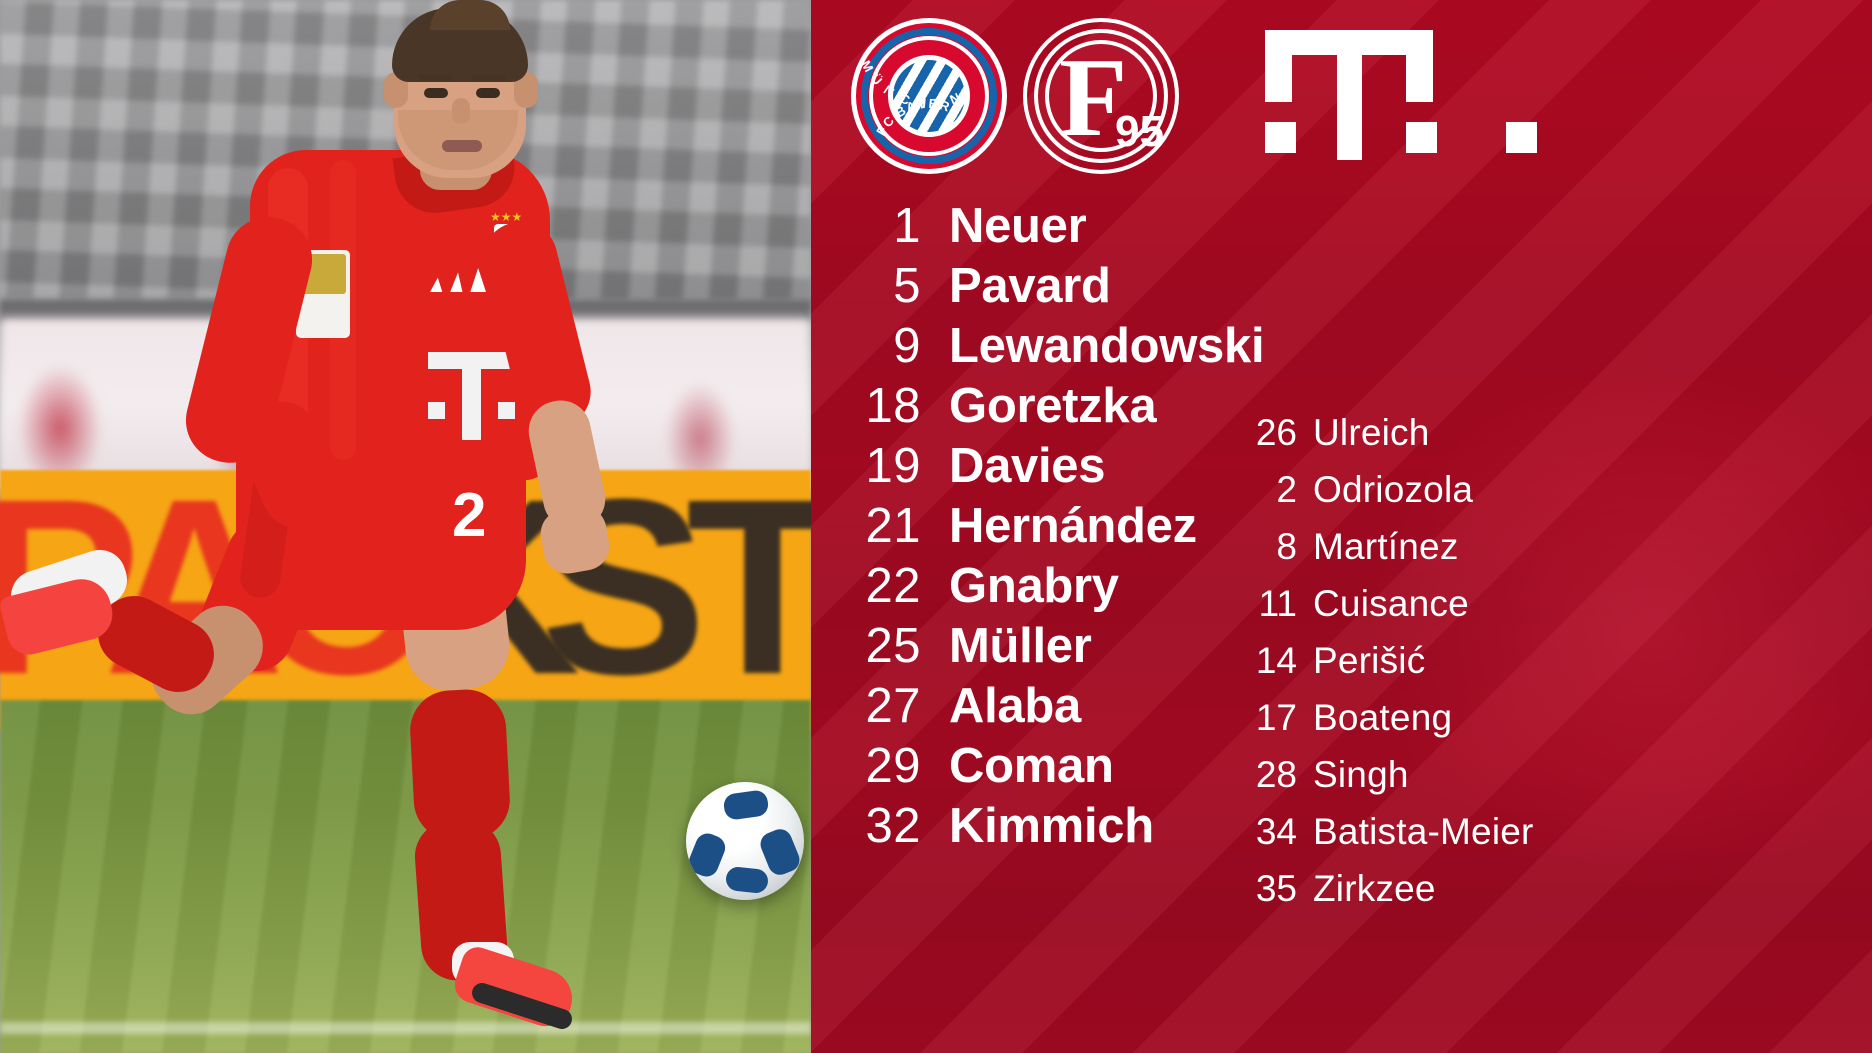  I want to click on substitute-player-row-number: 34, so click(1276, 831).